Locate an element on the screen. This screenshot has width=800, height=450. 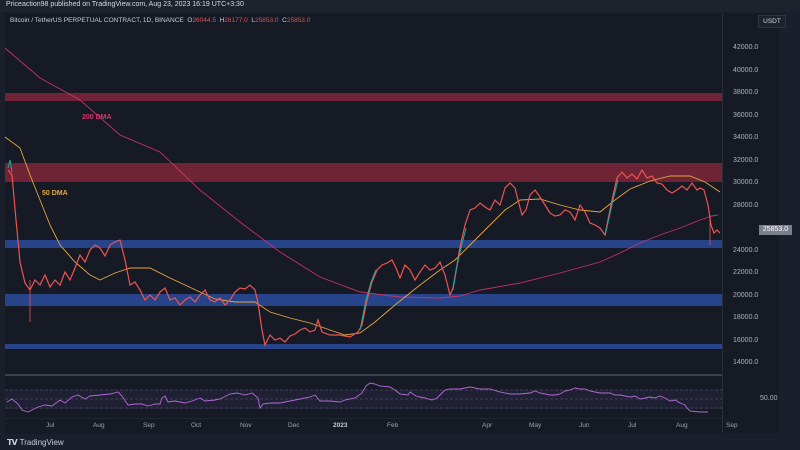
date-tick: Apr is located at coordinates (487, 425).